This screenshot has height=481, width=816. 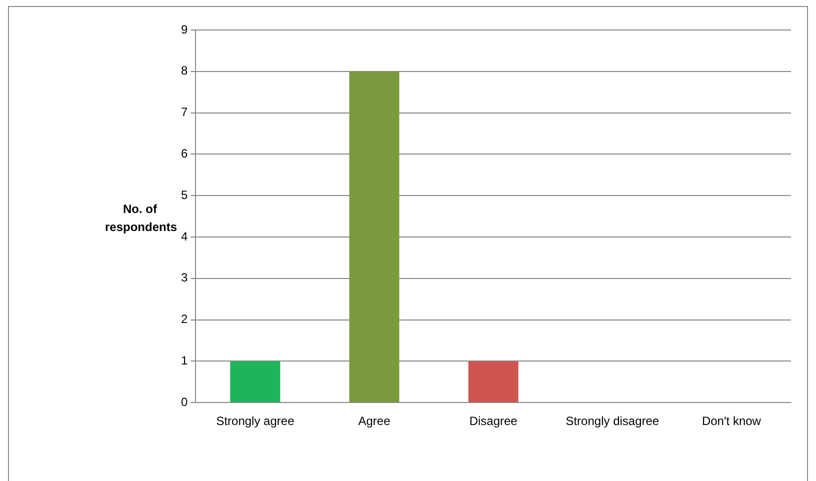 What do you see at coordinates (184, 277) in the screenshot?
I see `y-tick-label: 3` at bounding box center [184, 277].